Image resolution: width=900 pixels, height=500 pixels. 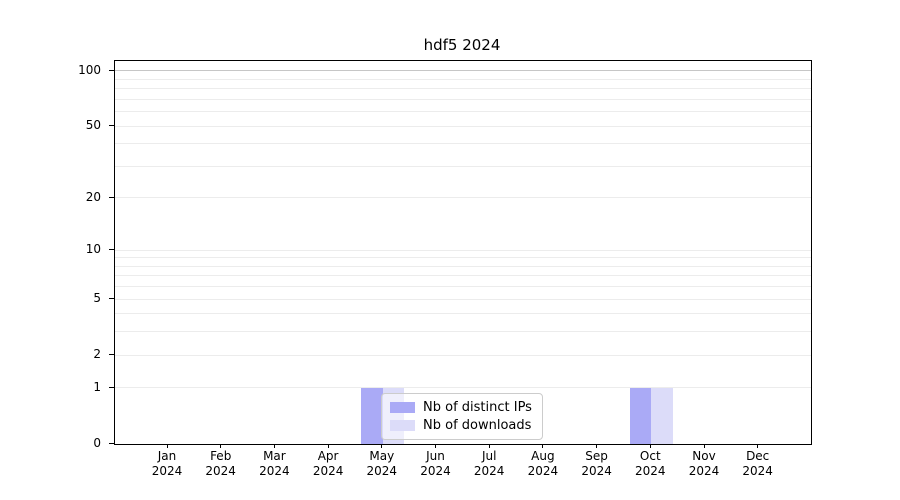 What do you see at coordinates (97, 354) in the screenshot?
I see `y-tick-label: 2` at bounding box center [97, 354].